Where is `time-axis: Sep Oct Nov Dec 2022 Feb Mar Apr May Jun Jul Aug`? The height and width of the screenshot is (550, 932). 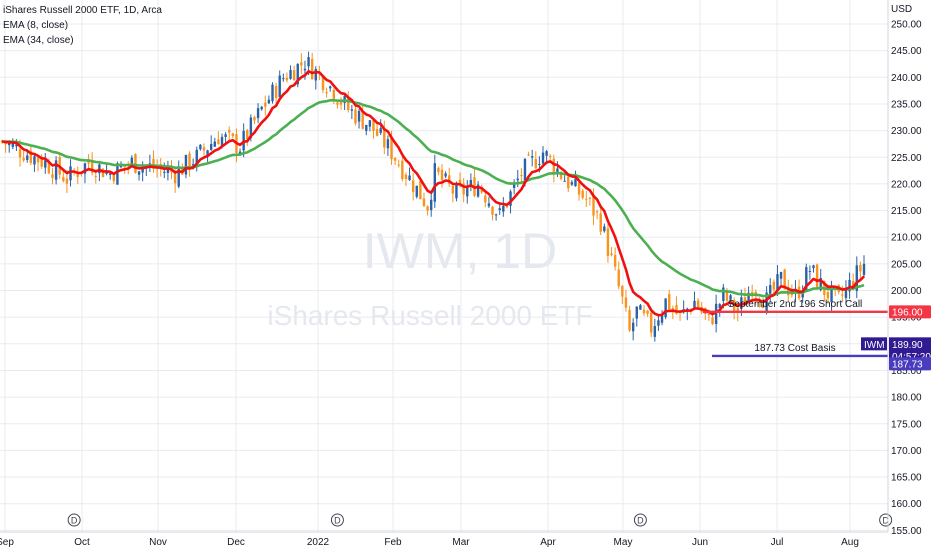 time-axis: Sep Oct Nov Dec 2022 Feb Mar Apr May Jun Jul Aug is located at coordinates (429, 542).